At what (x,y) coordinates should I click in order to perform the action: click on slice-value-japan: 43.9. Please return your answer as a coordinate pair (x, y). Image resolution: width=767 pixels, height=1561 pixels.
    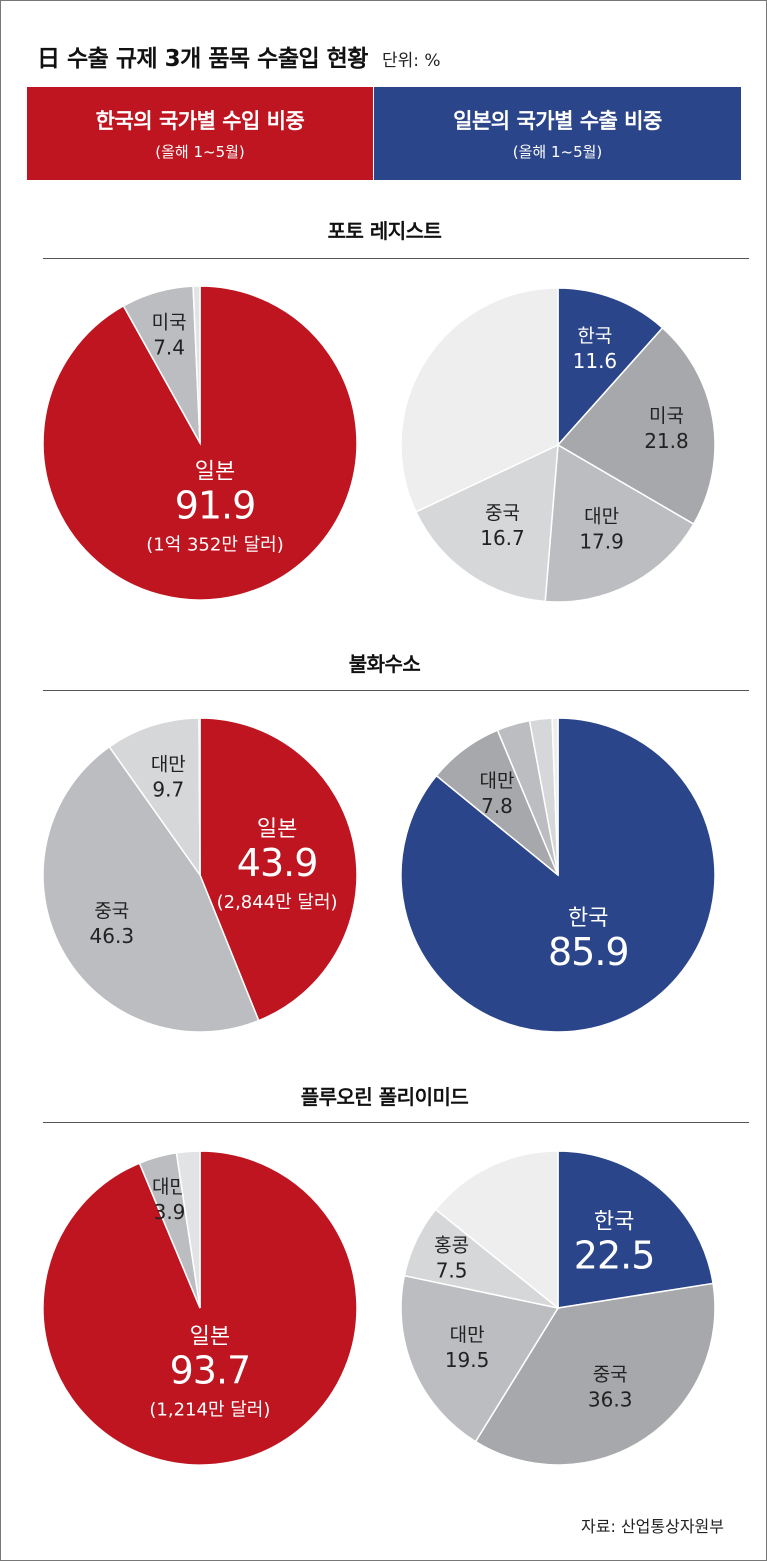
    Looking at the image, I should click on (277, 863).